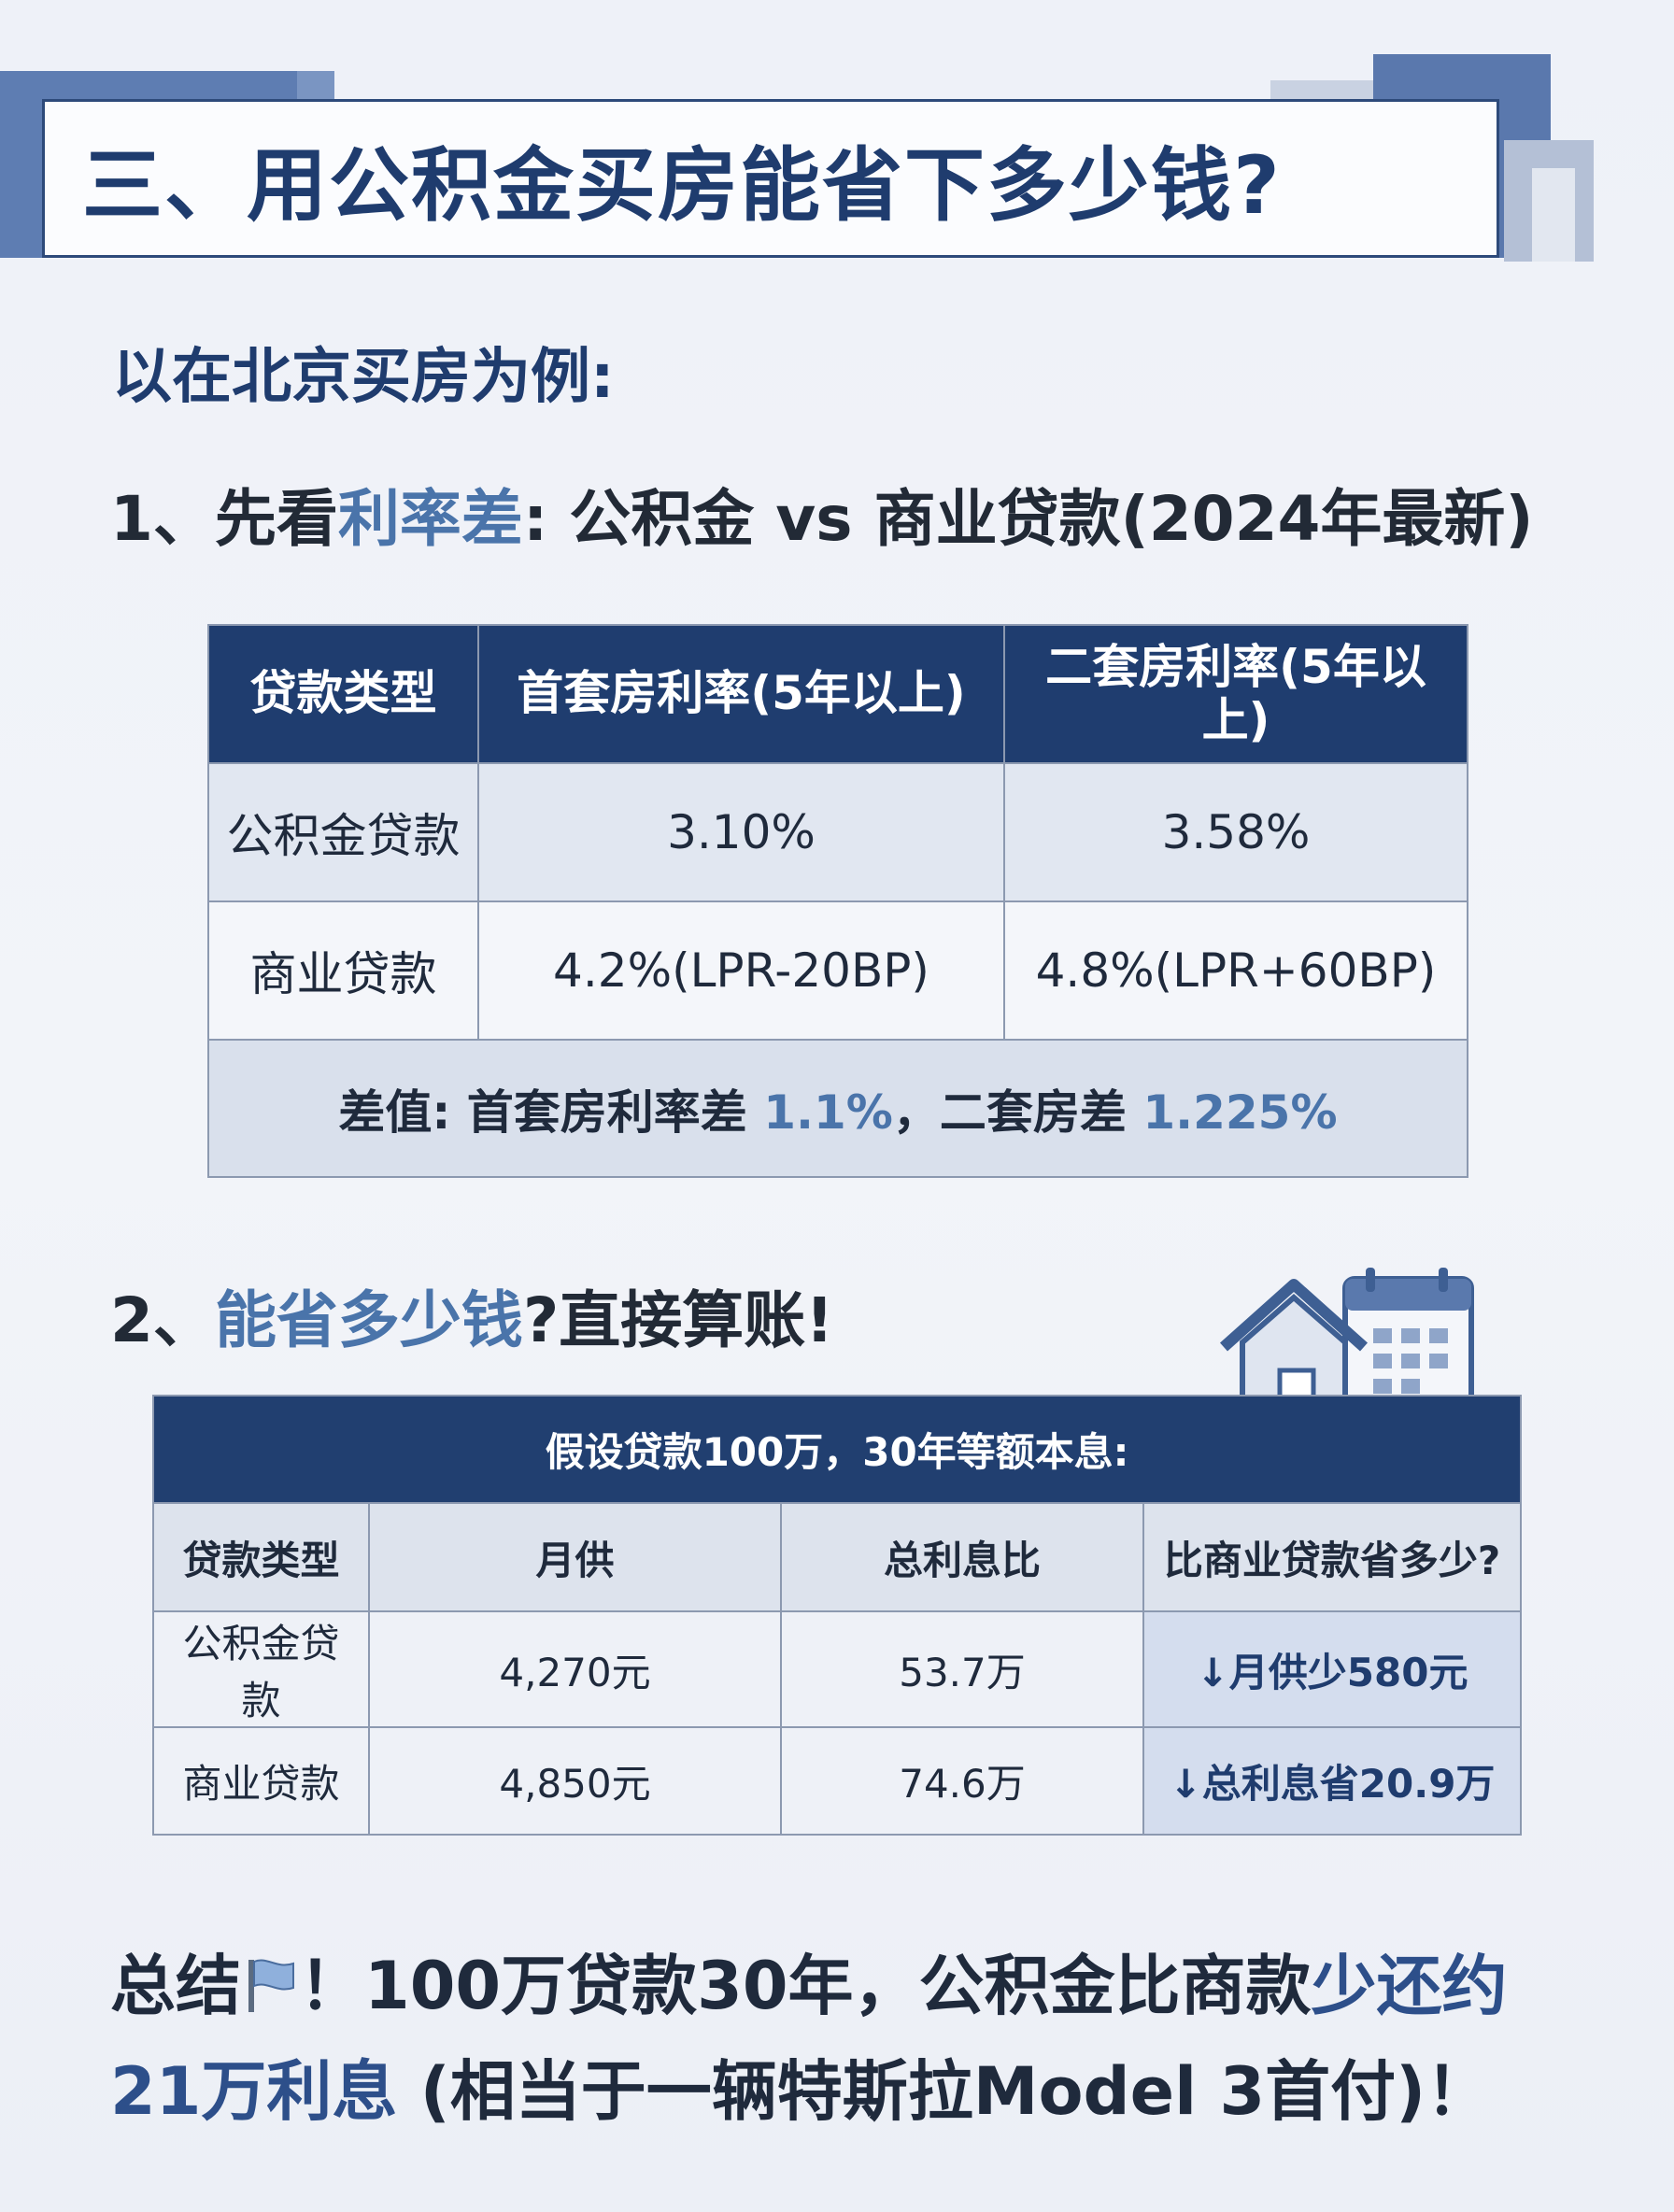 Image resolution: width=1674 pixels, height=2212 pixels. Describe the element at coordinates (575, 1669) in the screenshot. I see `cell: 4,270元` at that location.